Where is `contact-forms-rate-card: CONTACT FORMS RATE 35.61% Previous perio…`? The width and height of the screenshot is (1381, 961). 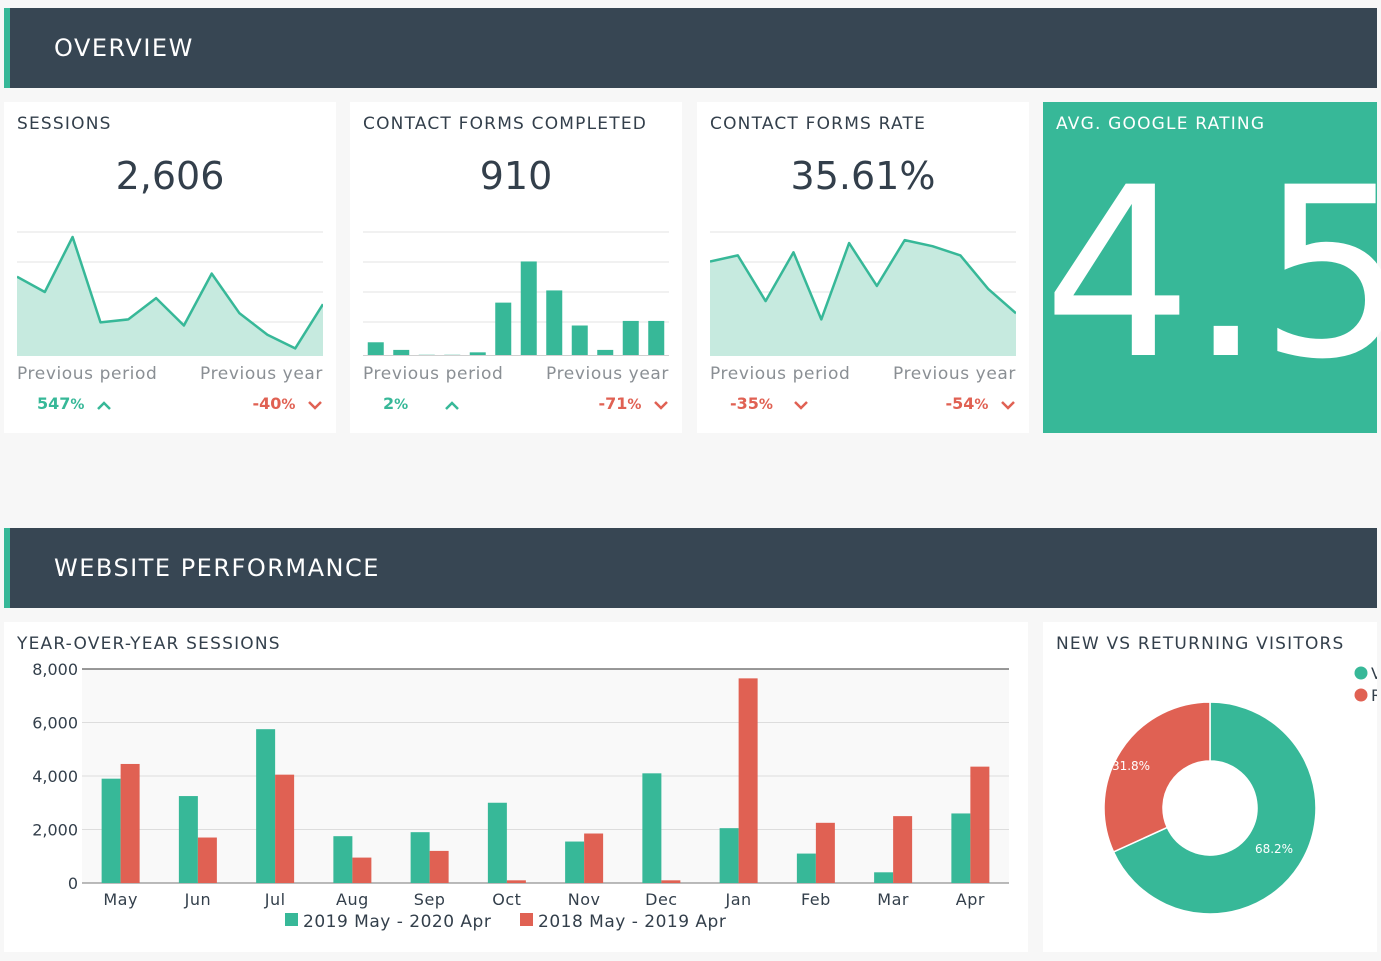 contact-forms-rate-card: CONTACT FORMS RATE 35.61% Previous perio… is located at coordinates (863, 267).